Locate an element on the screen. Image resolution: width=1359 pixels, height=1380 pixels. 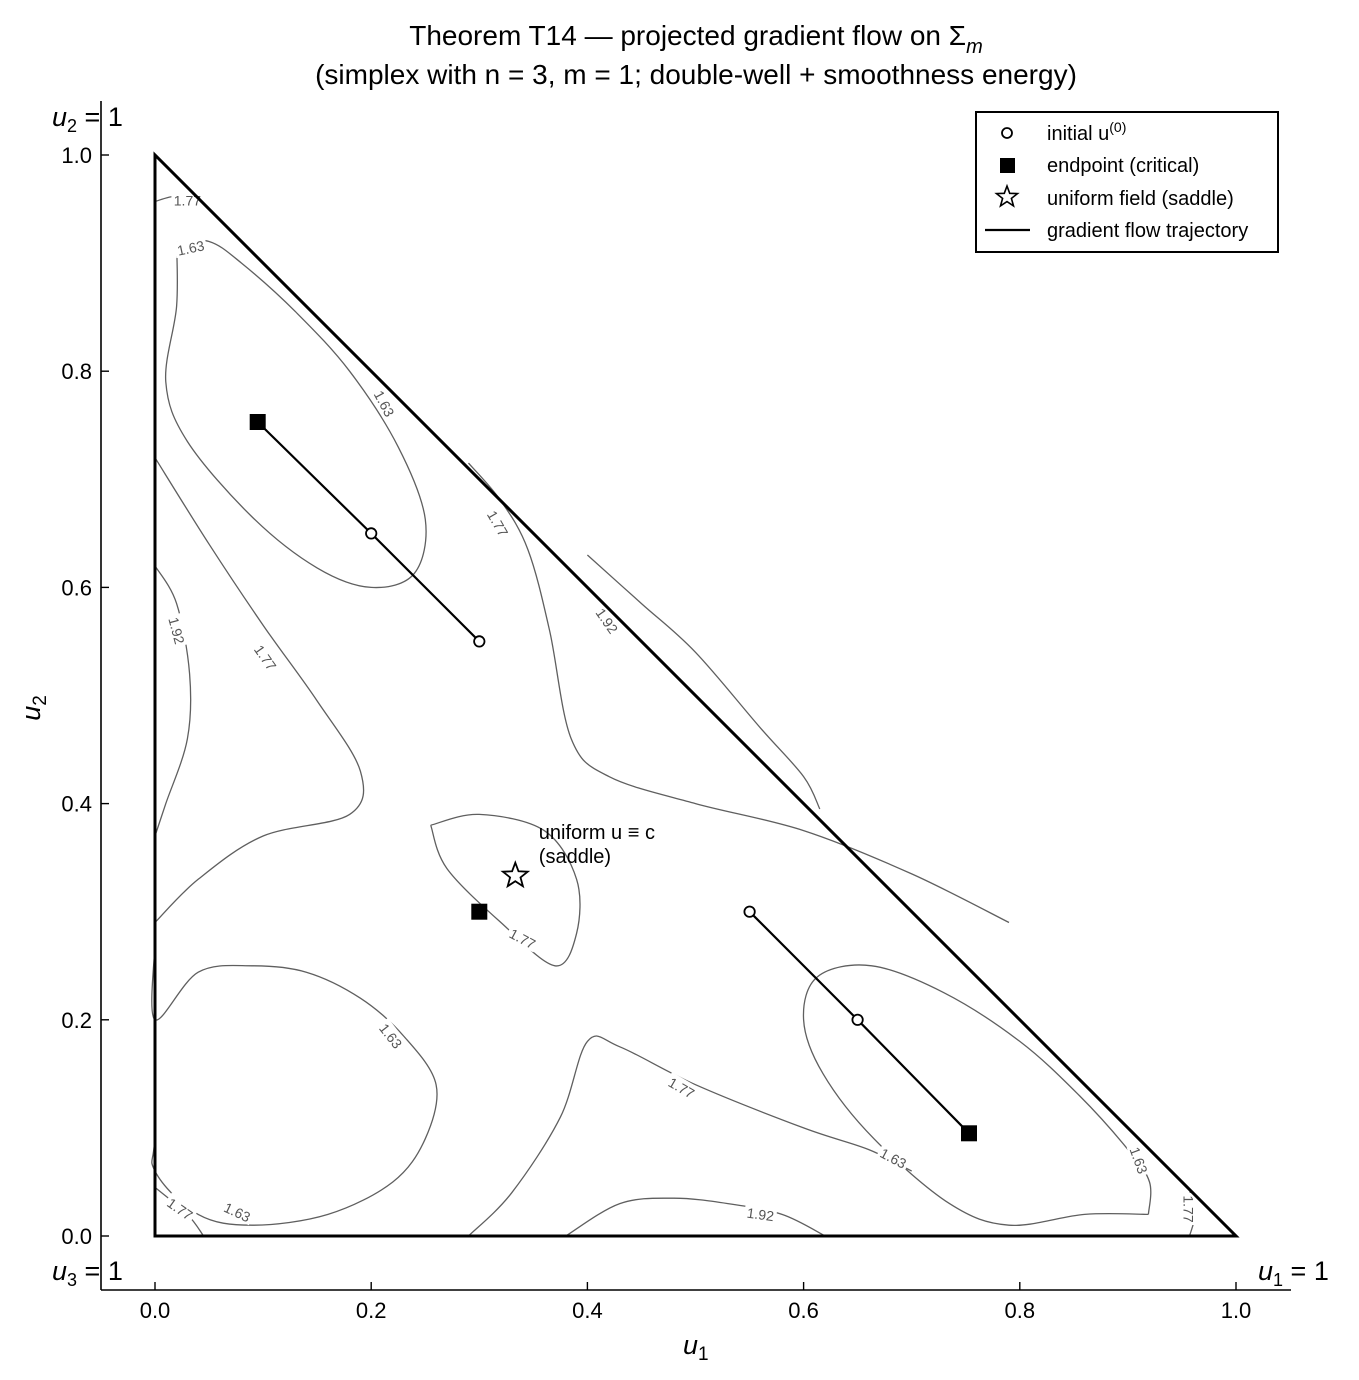
y-tick-label: 0.0 is located at coordinates (76, 1236).